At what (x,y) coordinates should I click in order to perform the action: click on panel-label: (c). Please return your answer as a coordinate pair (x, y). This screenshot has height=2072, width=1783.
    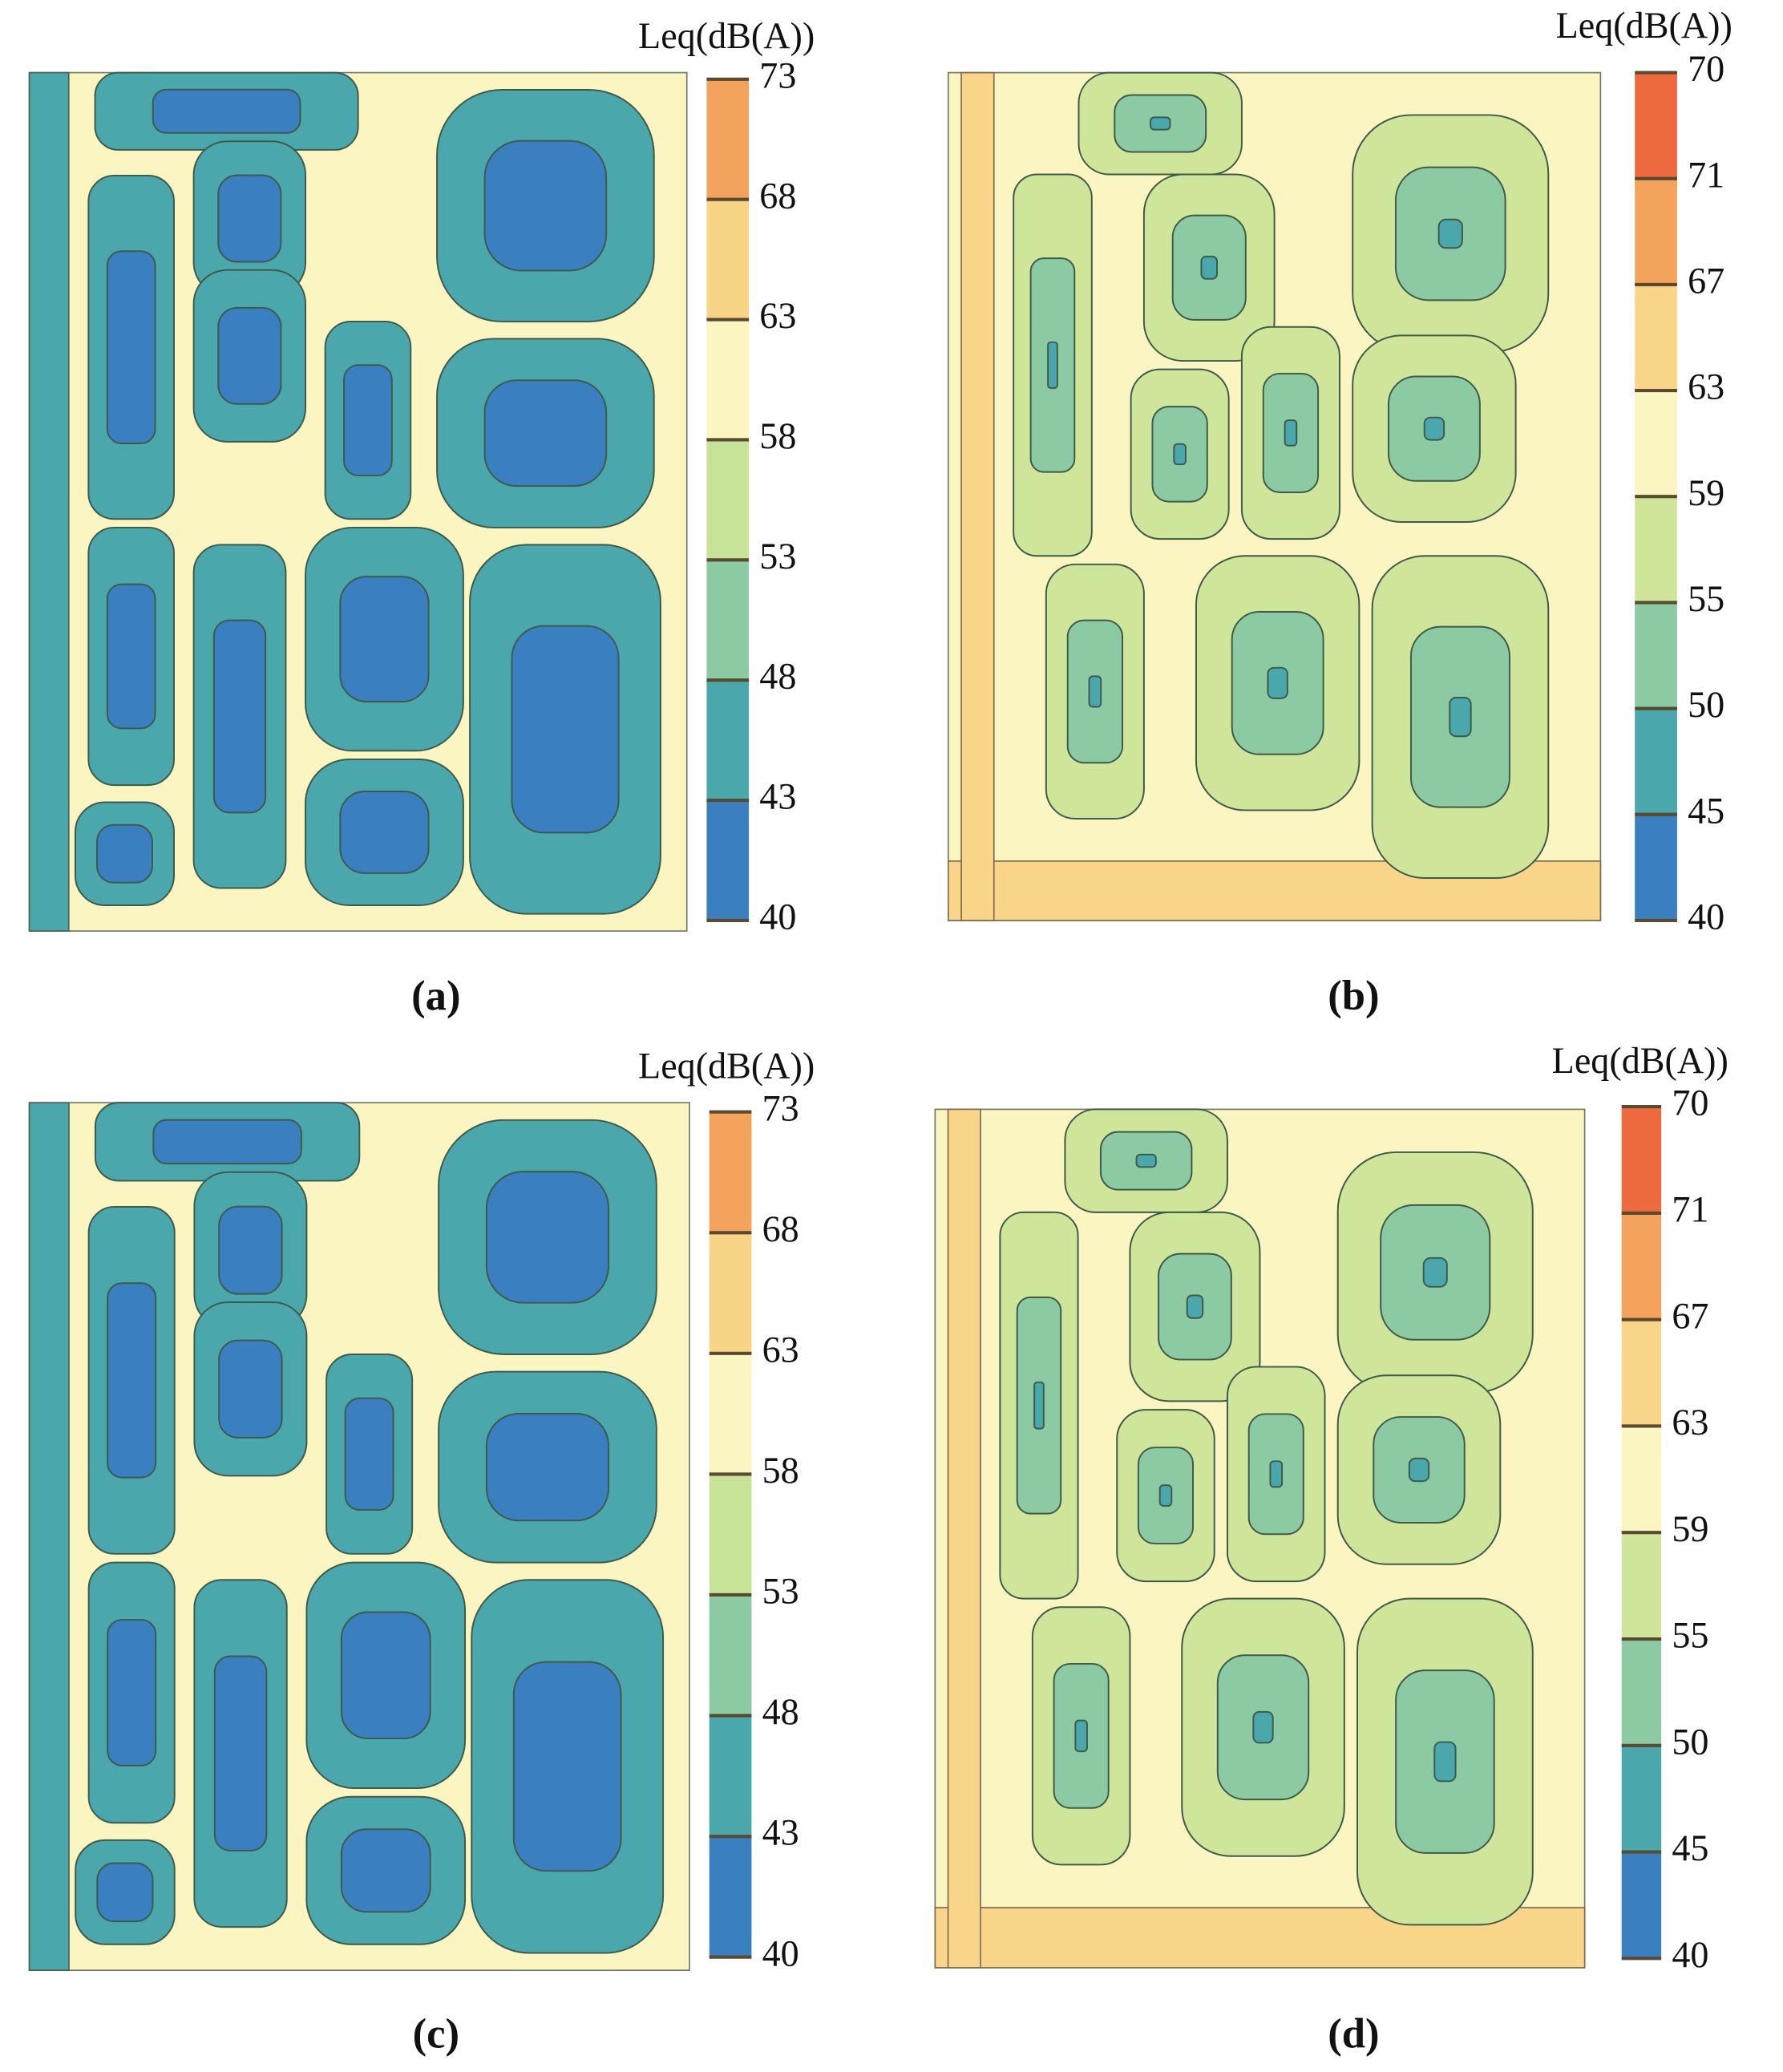
    Looking at the image, I should click on (436, 2033).